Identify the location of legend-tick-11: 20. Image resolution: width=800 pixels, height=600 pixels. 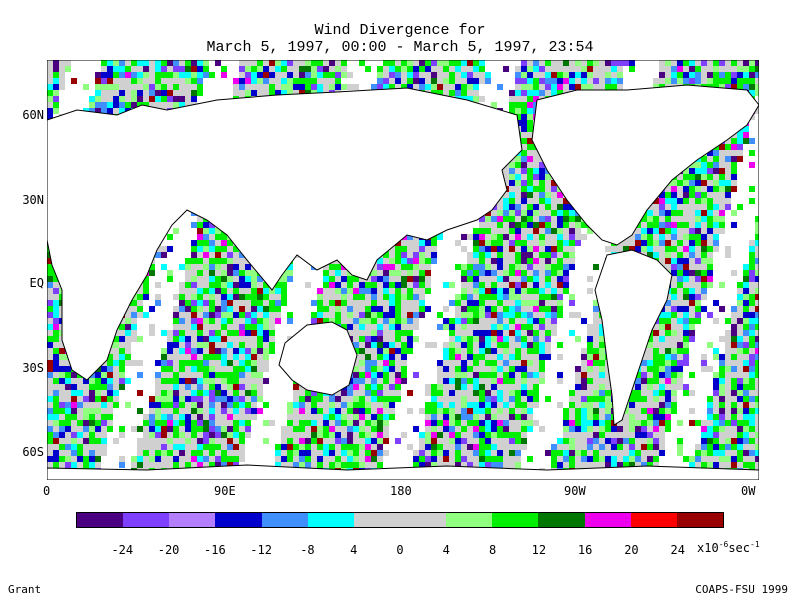
(631, 550).